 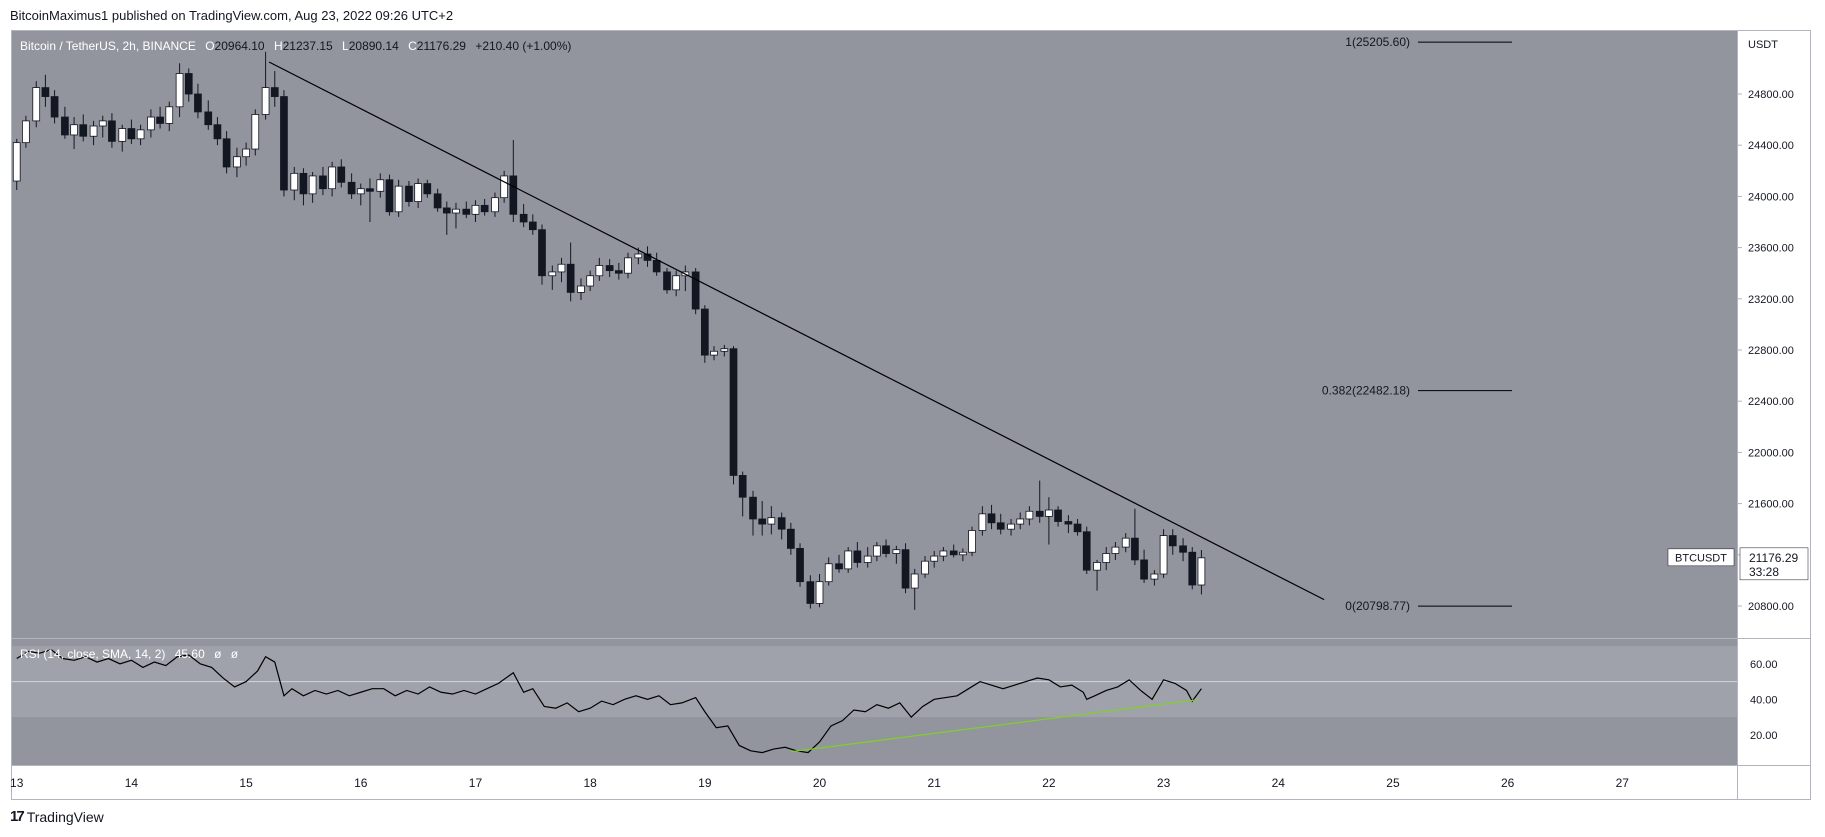 What do you see at coordinates (240, 46) in the screenshot?
I see `legend-o-value: 20964.10` at bounding box center [240, 46].